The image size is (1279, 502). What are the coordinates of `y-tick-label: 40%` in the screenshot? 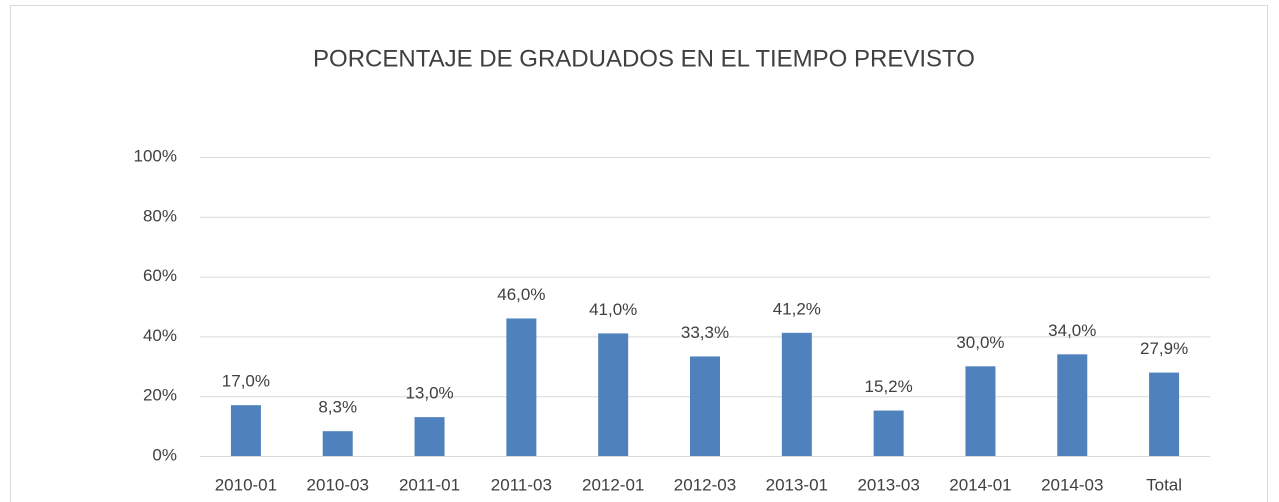 It's located at (160, 335).